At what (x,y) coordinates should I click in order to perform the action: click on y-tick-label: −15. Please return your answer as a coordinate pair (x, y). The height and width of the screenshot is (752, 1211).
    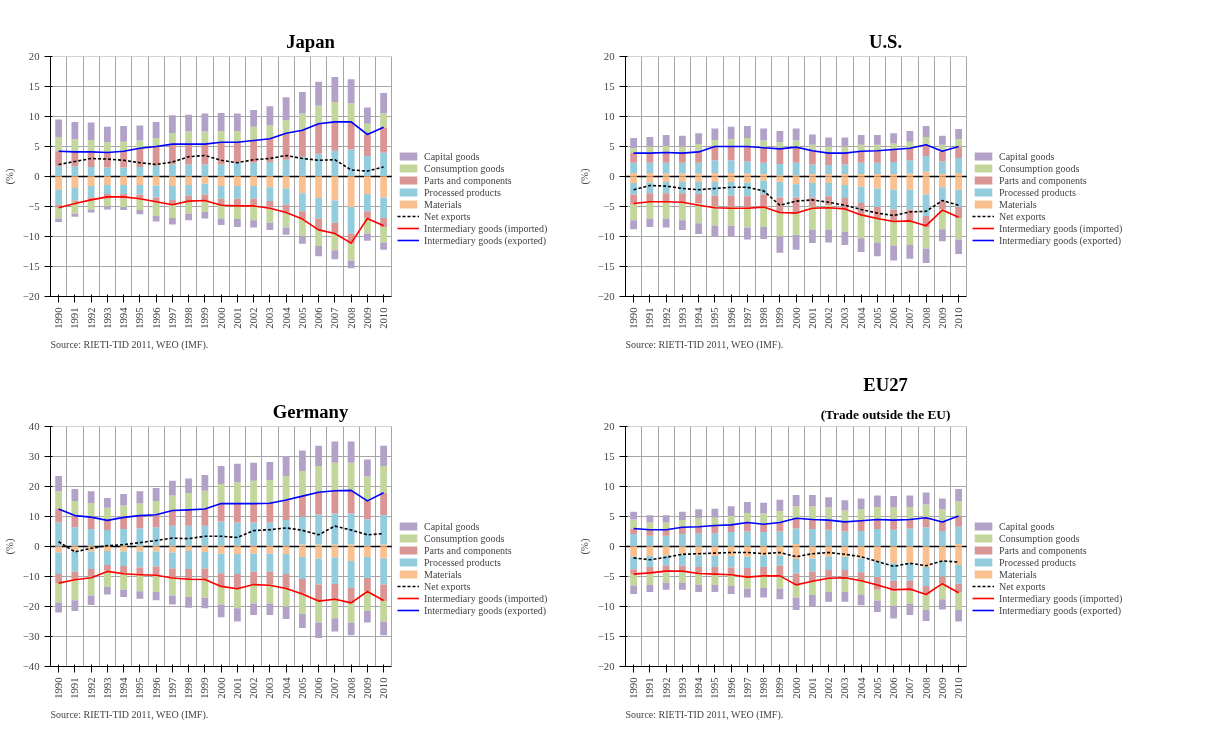
    Looking at the image, I should click on (606, 266).